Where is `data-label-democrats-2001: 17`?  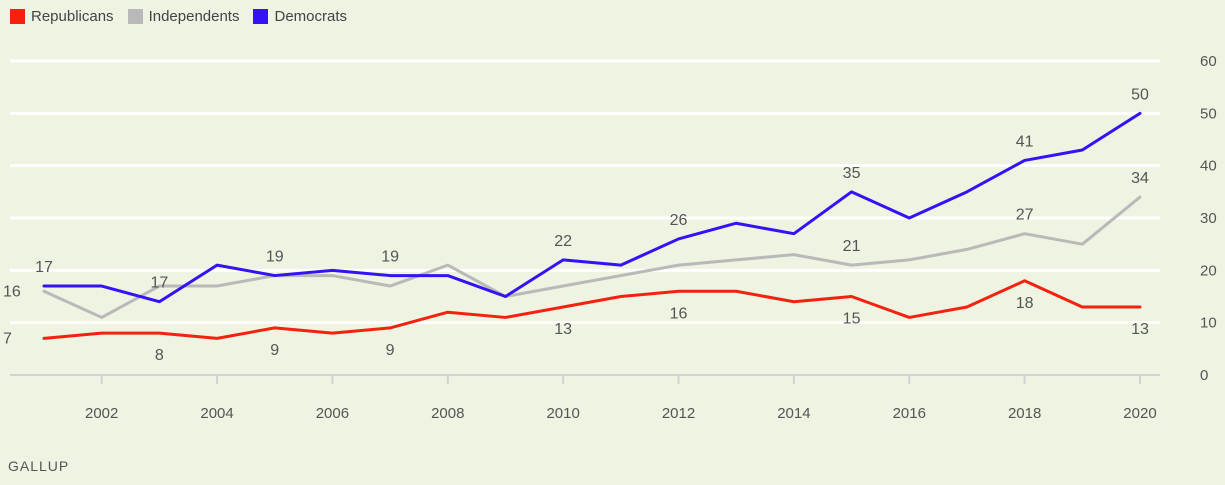 data-label-democrats-2001: 17 is located at coordinates (44, 267).